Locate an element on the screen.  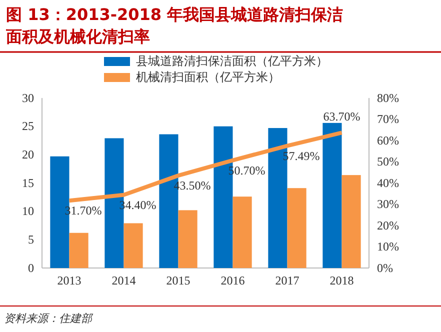
line-series is located at coordinates (205, 166).